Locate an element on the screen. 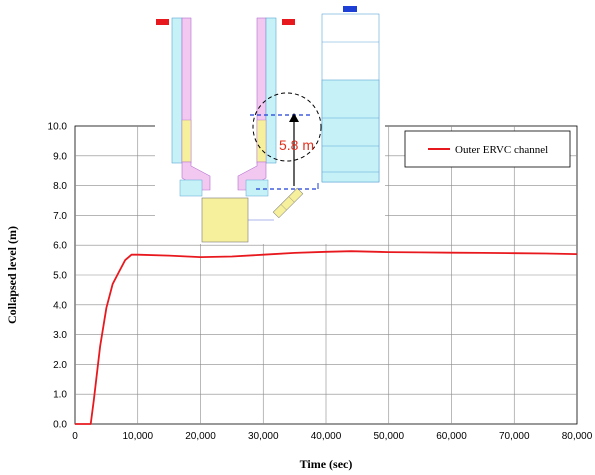 The height and width of the screenshot is (475, 595). left-junction is located at coordinates (191, 188).